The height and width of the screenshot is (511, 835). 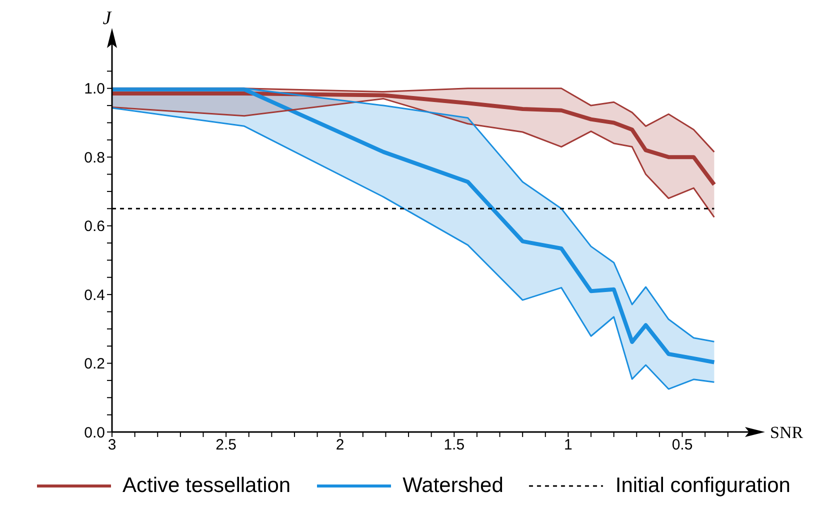 What do you see at coordinates (112, 445) in the screenshot?
I see `x-tick-label: 3` at bounding box center [112, 445].